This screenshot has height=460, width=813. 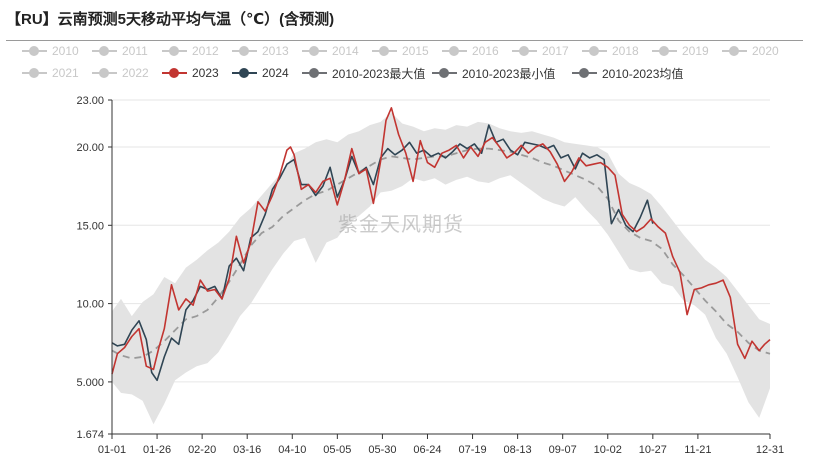 I want to click on legend-label: 2016, so click(x=485, y=51).